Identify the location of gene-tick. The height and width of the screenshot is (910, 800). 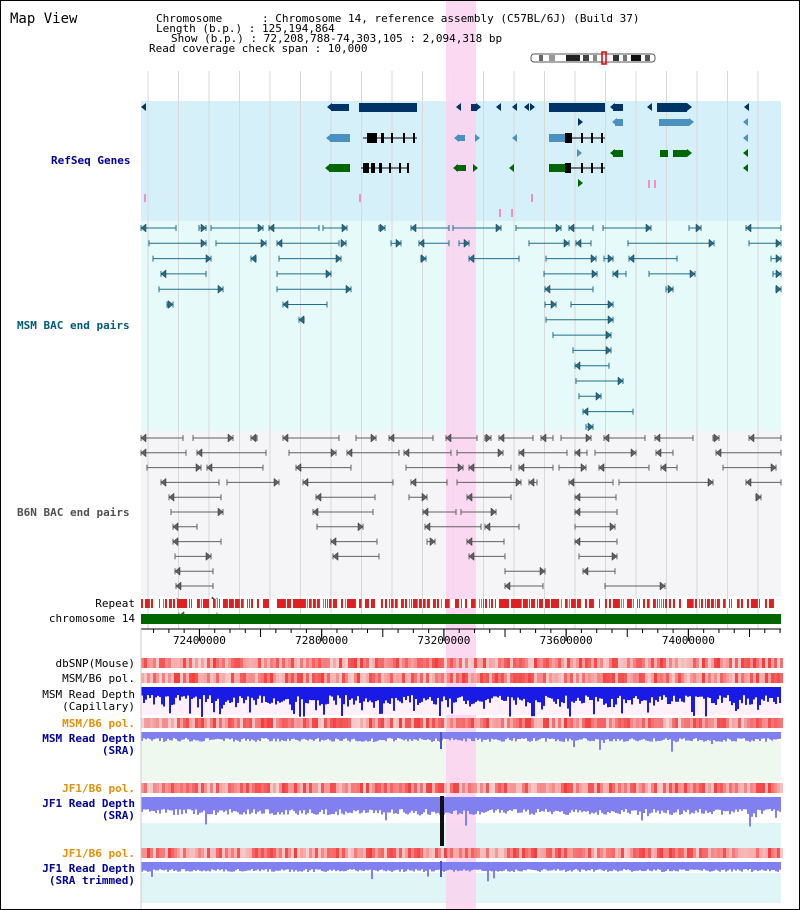
(512, 213).